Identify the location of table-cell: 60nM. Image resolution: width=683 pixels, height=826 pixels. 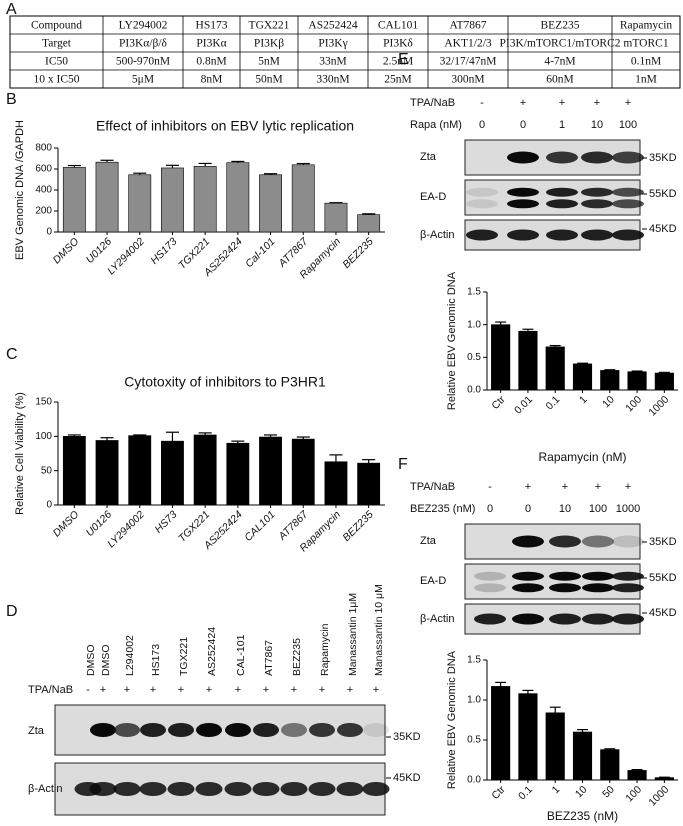
(559, 80).